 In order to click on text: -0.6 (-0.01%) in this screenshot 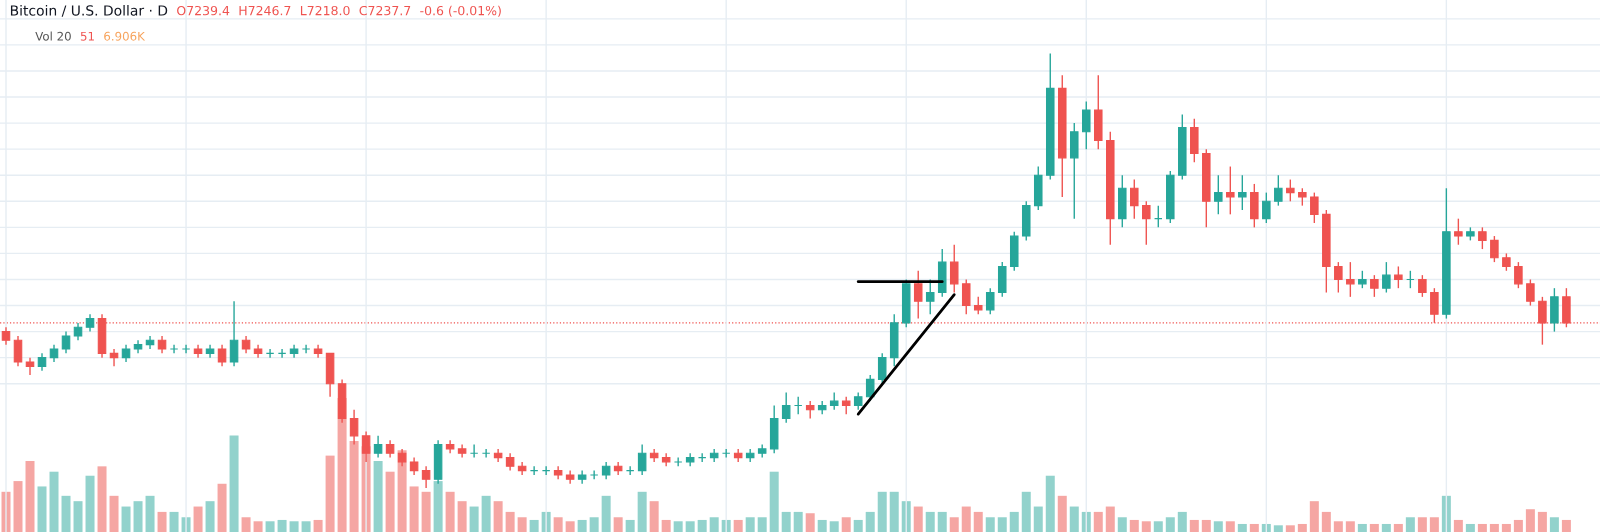, I will do `click(460, 11)`.